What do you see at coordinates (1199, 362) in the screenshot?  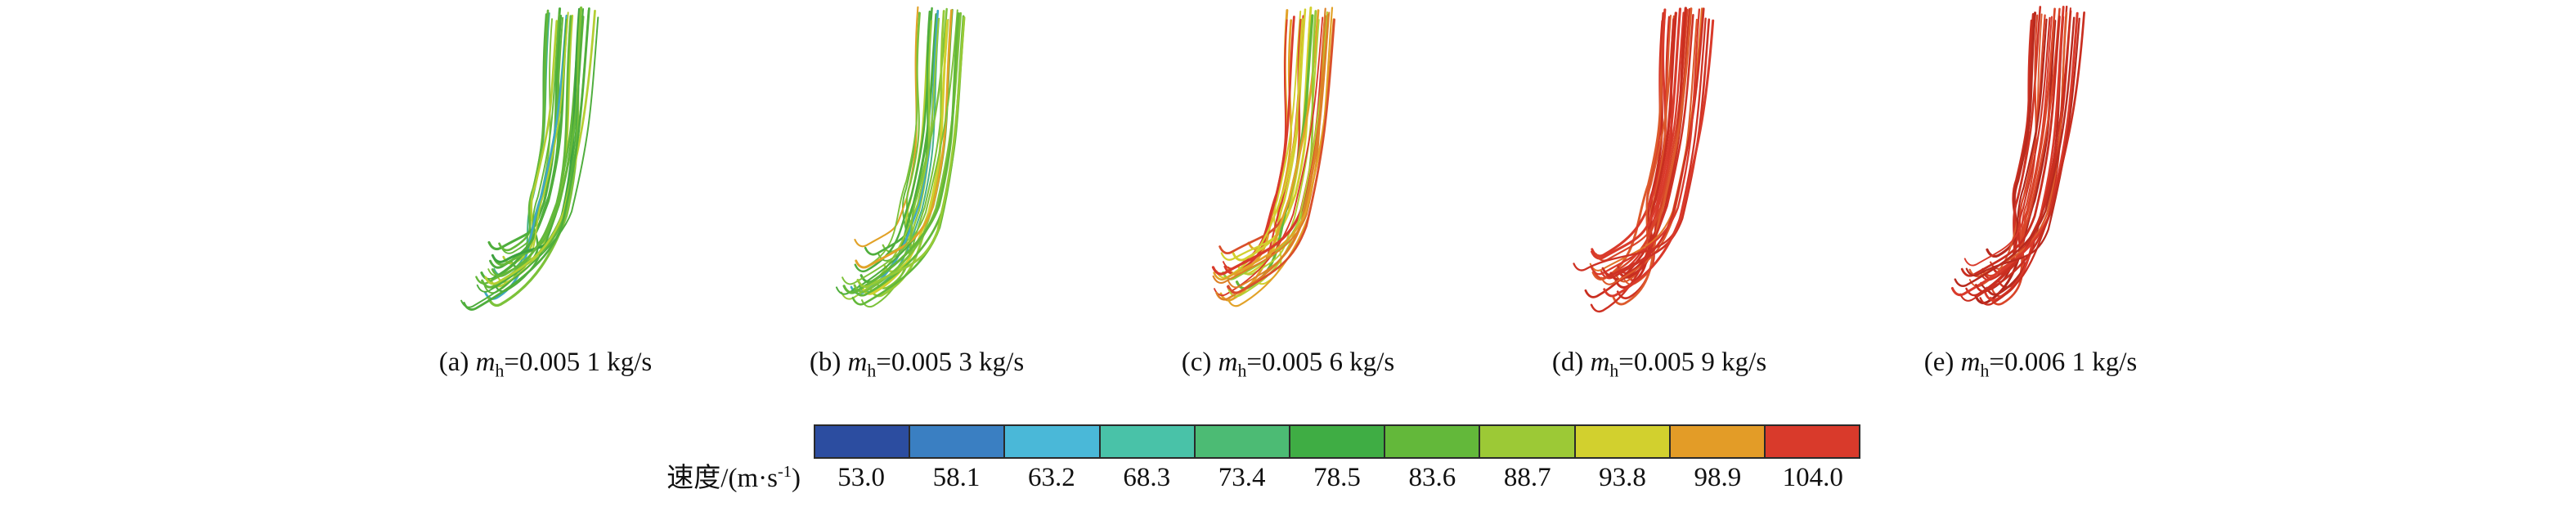 I see `caption-index: (c)` at bounding box center [1199, 362].